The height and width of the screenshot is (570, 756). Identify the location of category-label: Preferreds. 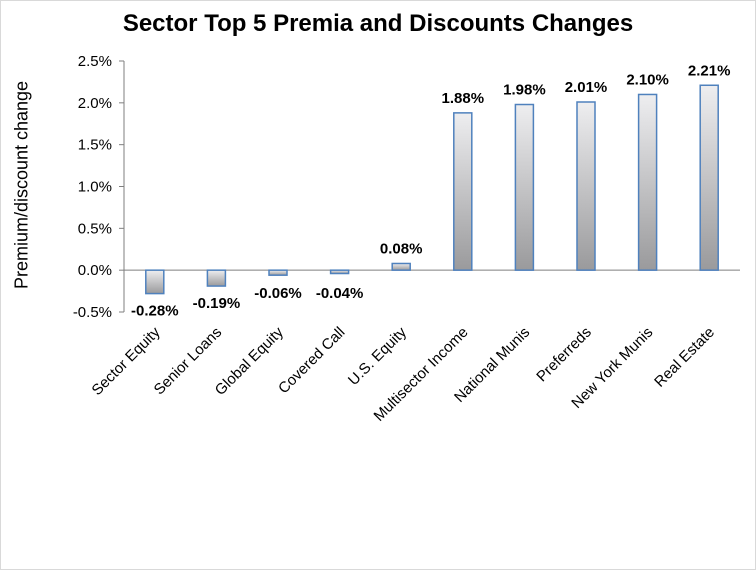
(564, 355).